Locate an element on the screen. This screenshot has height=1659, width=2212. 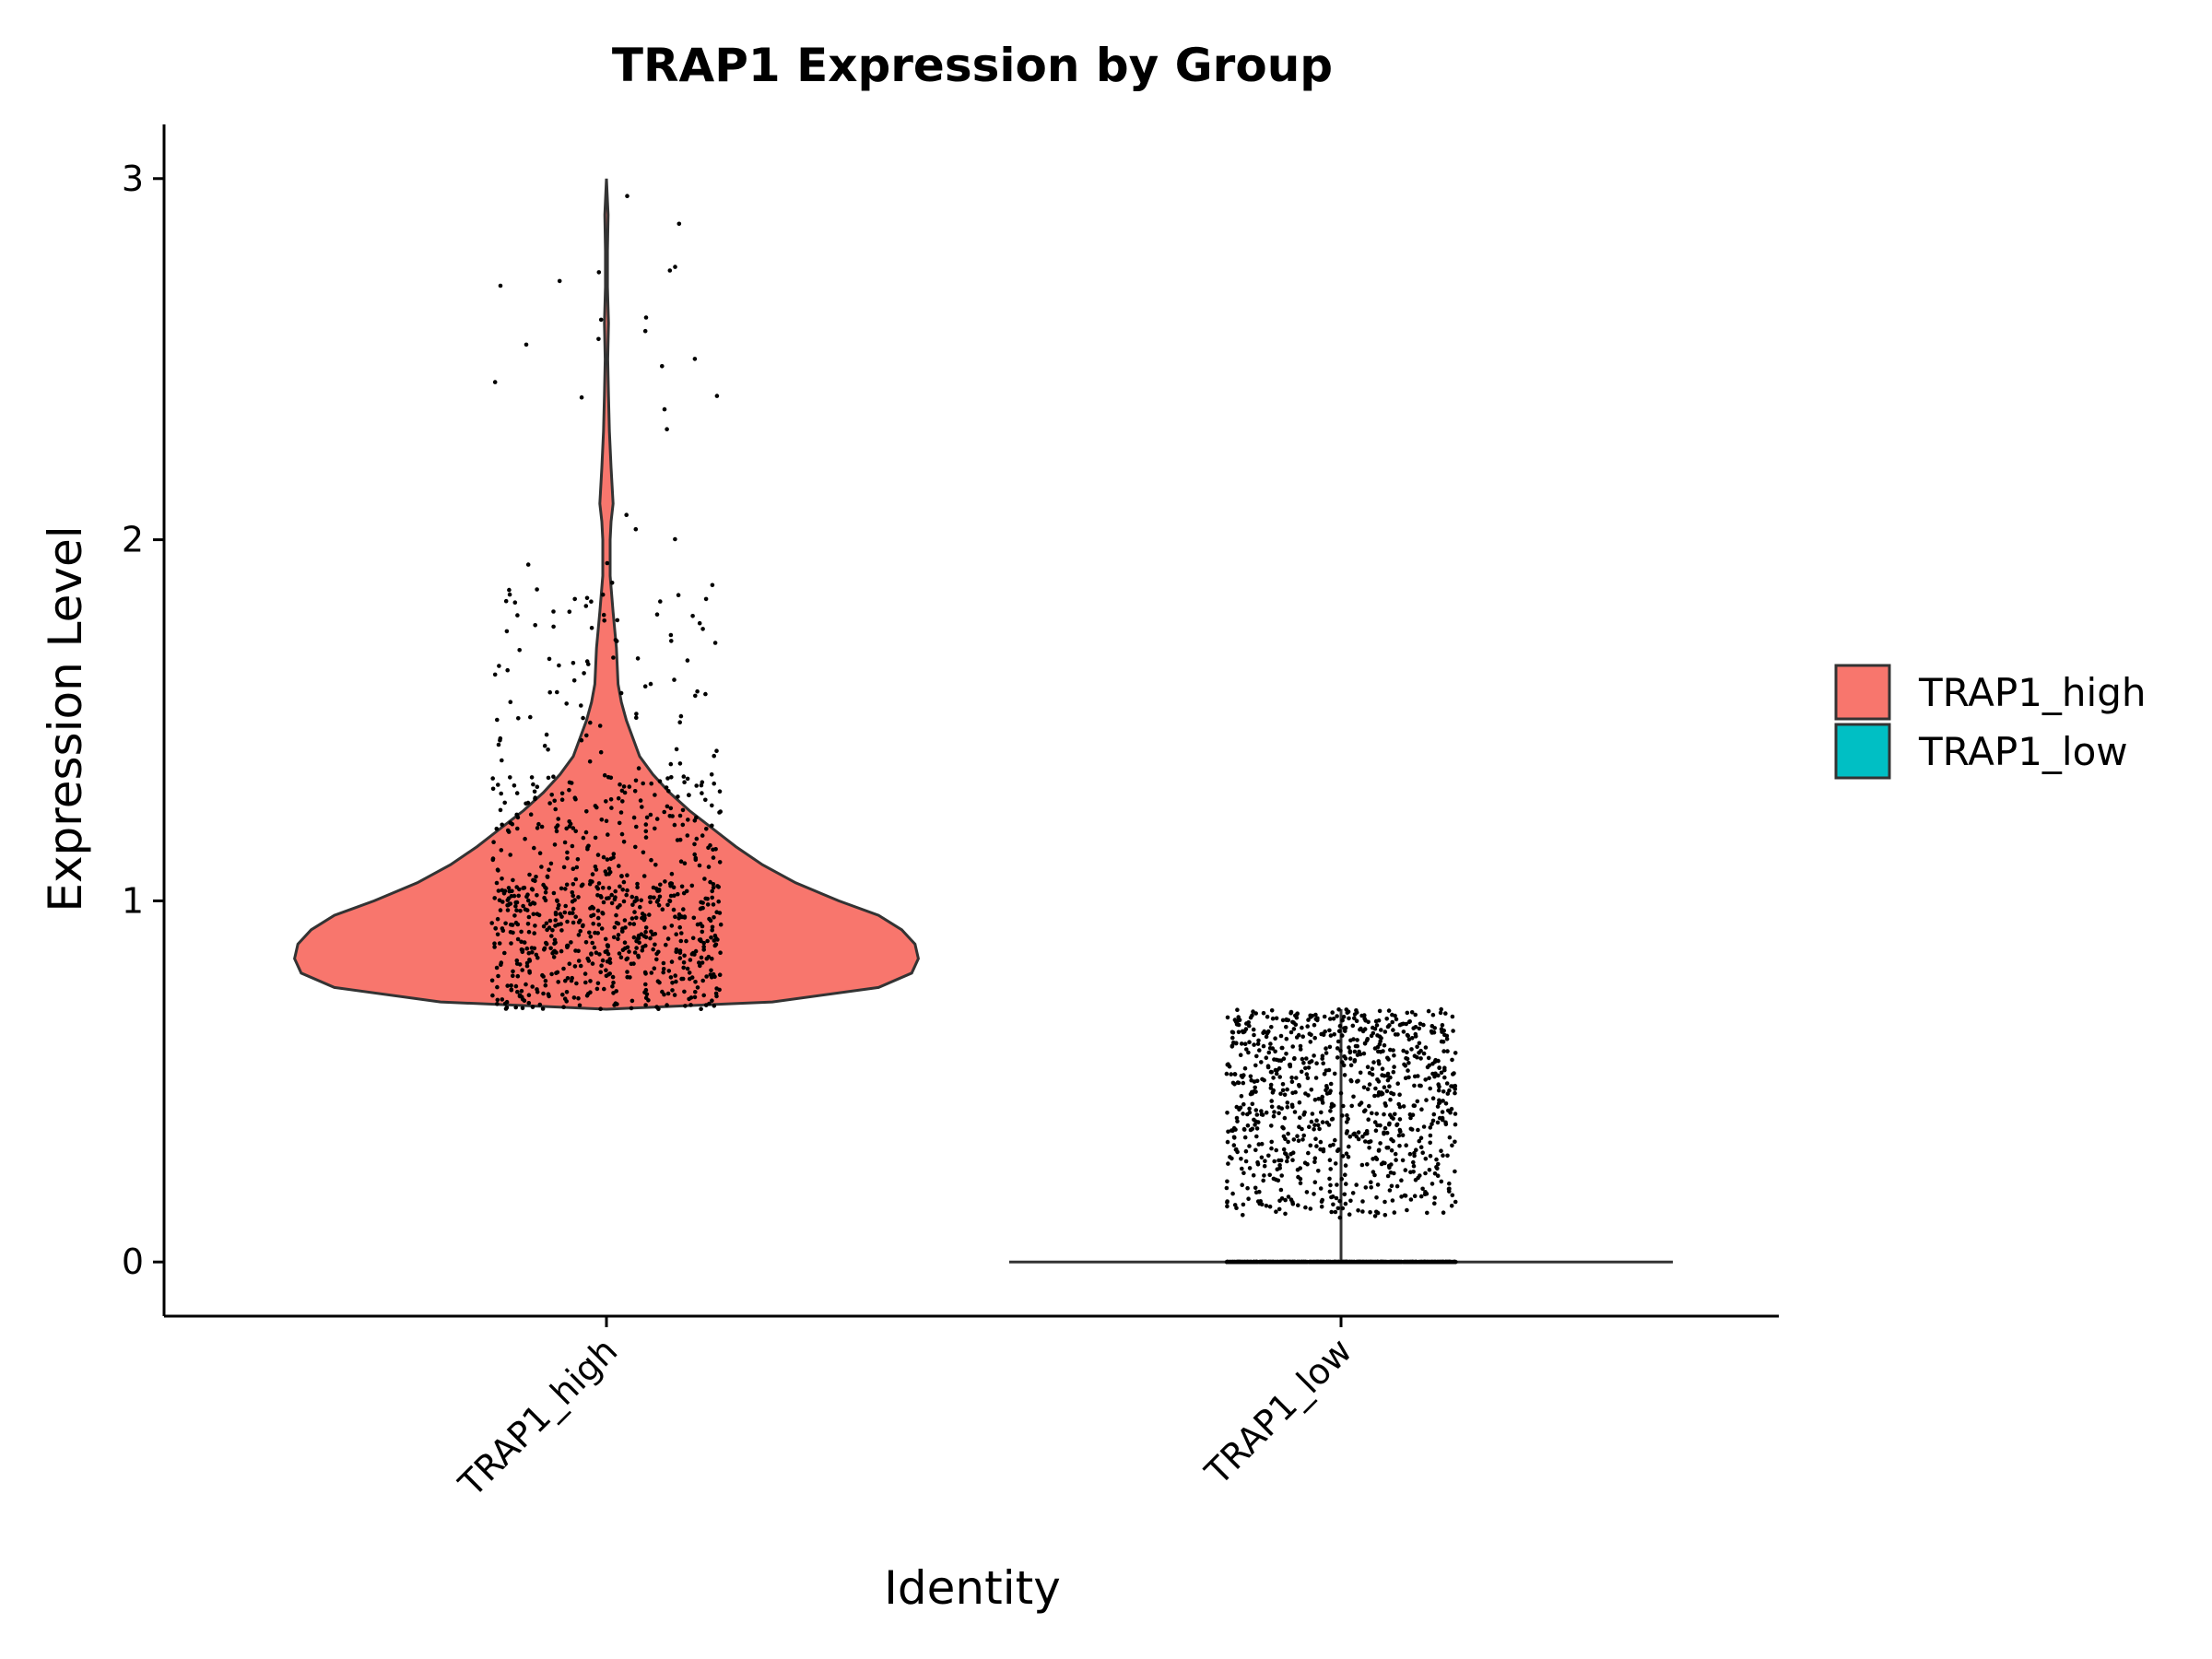
y-tick-label: 0 is located at coordinates (133, 1261).